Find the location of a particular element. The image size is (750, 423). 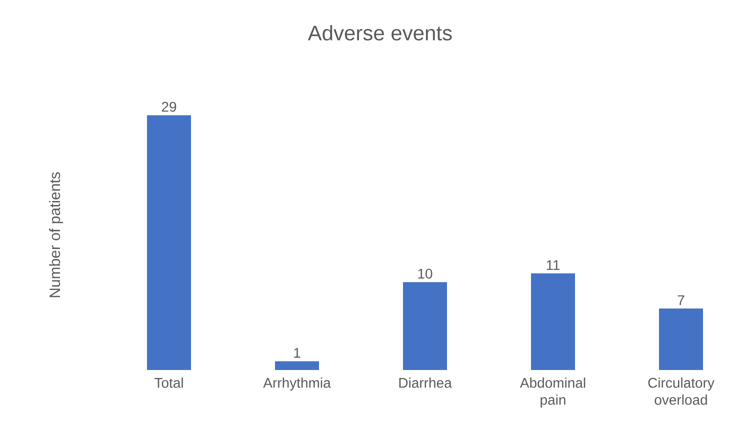

x-tick-label: Abdominal pain is located at coordinates (553, 393).